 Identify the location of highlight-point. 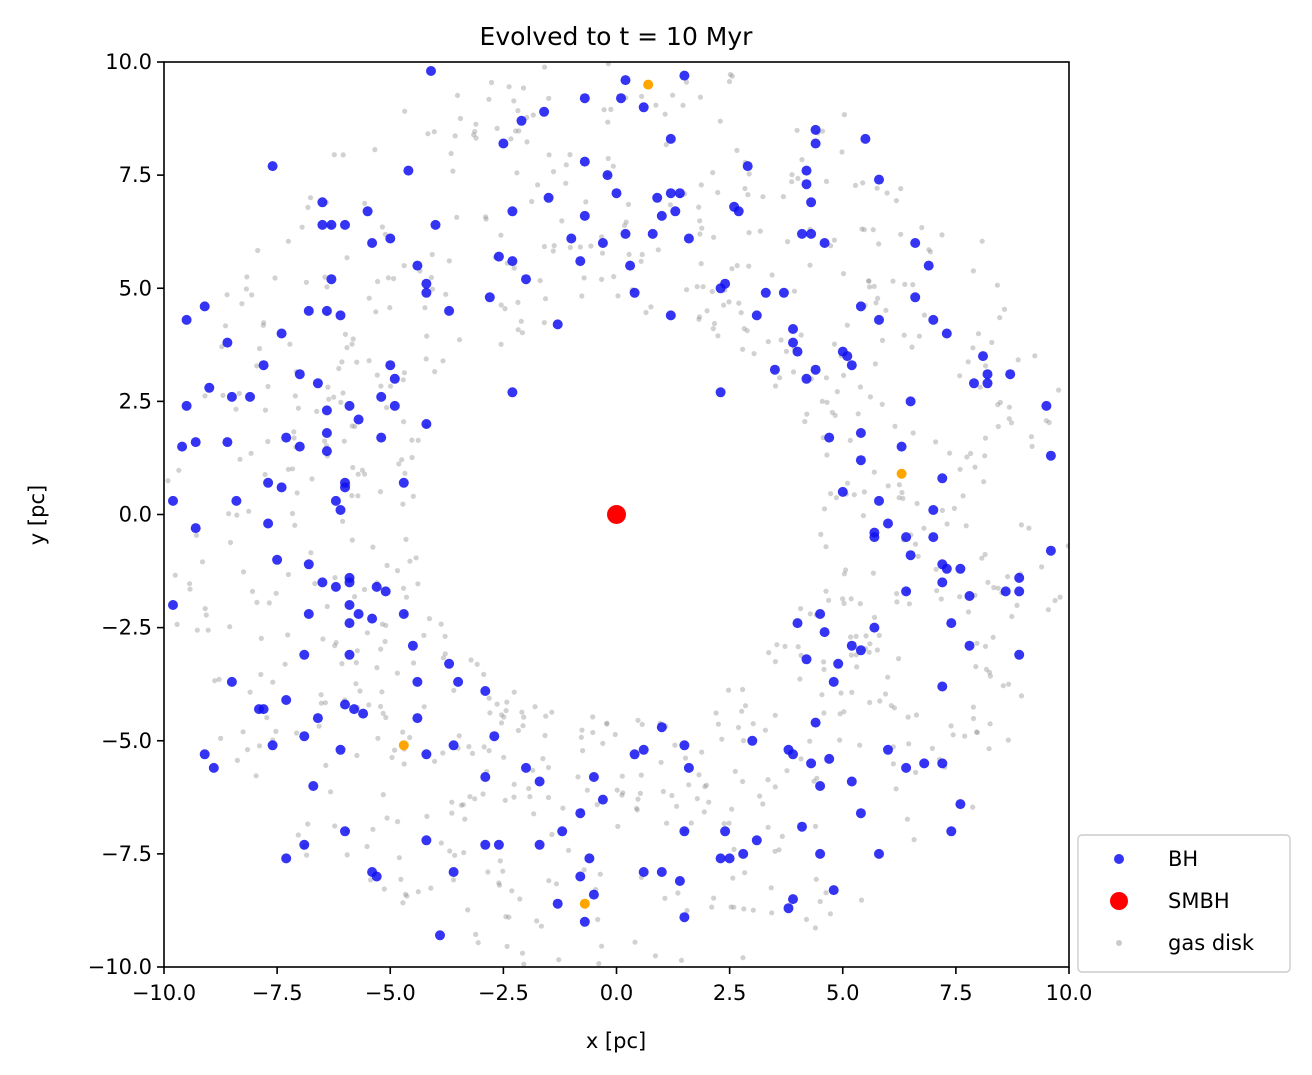
(901, 473).